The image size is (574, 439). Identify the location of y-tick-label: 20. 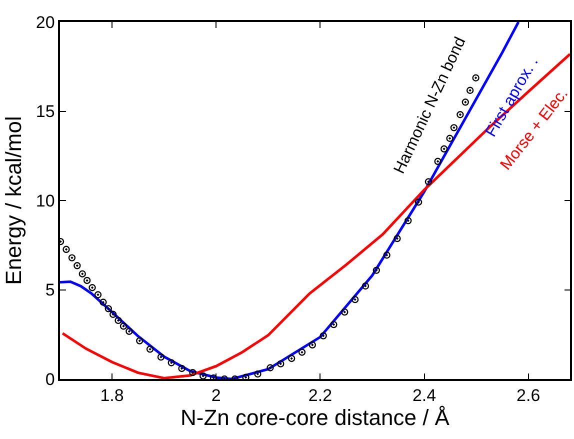
(45, 22).